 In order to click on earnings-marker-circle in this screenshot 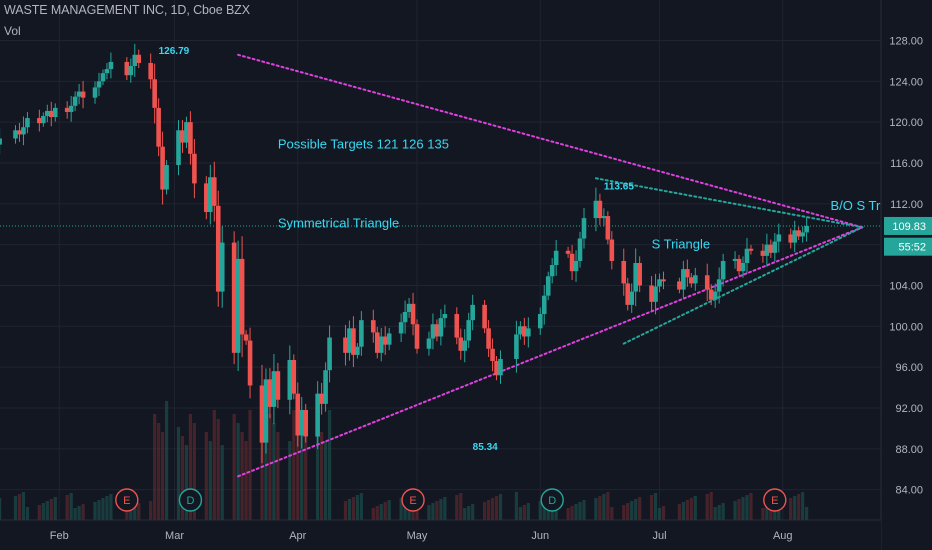, I will do `click(775, 500)`.